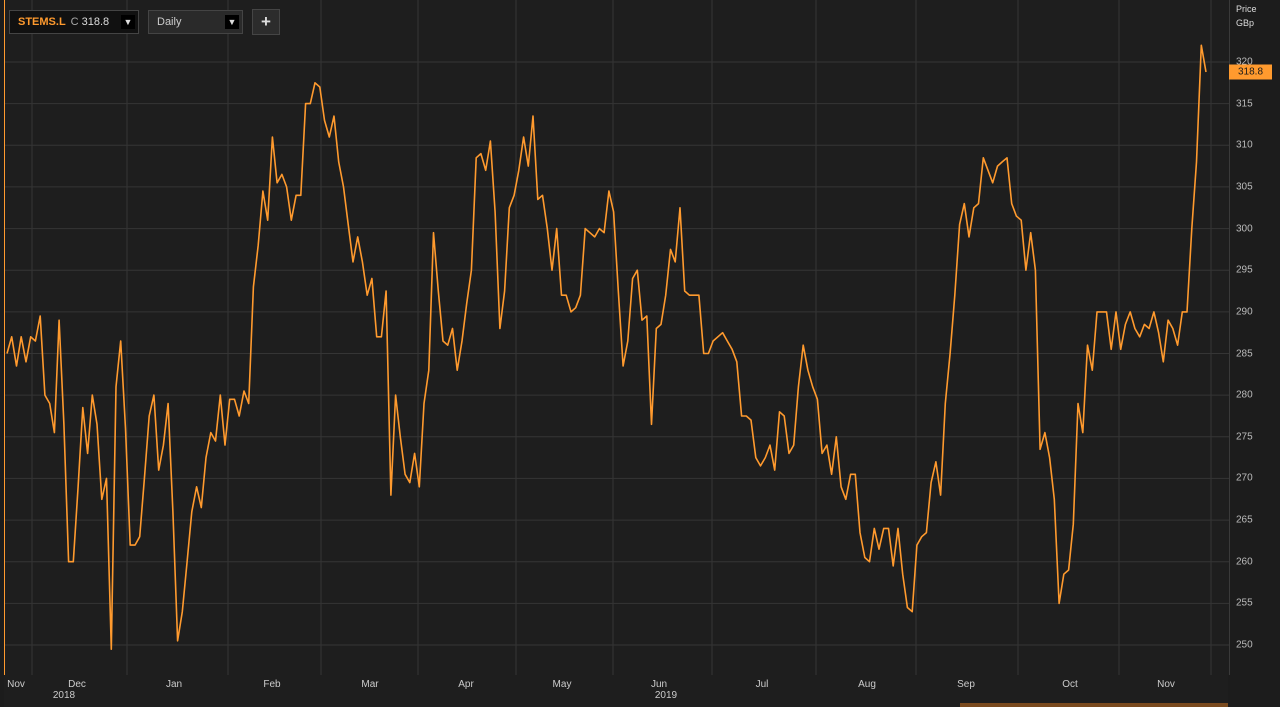  Describe the element at coordinates (1244, 353) in the screenshot. I see `y-tick-label: 285` at that location.